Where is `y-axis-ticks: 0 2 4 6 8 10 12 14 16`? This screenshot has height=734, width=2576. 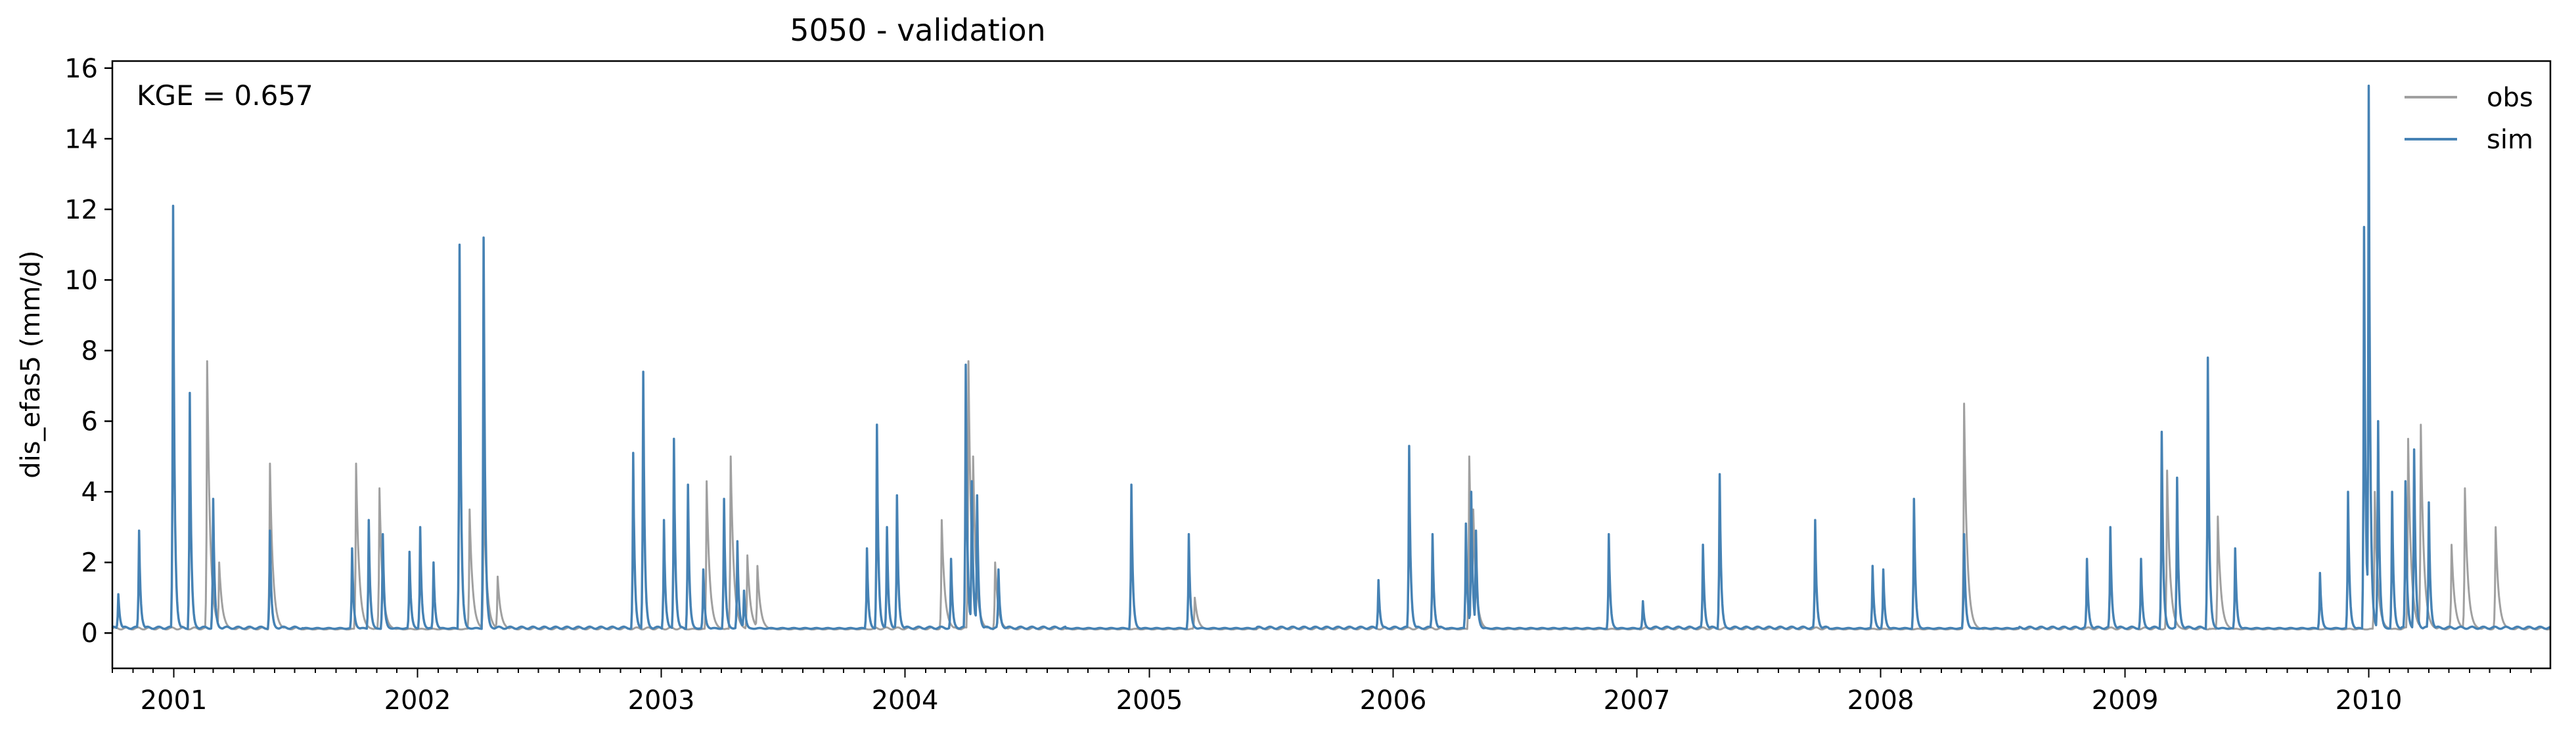
y-axis-ticks: 0 2 4 6 8 10 12 14 16 is located at coordinates (88, 351).